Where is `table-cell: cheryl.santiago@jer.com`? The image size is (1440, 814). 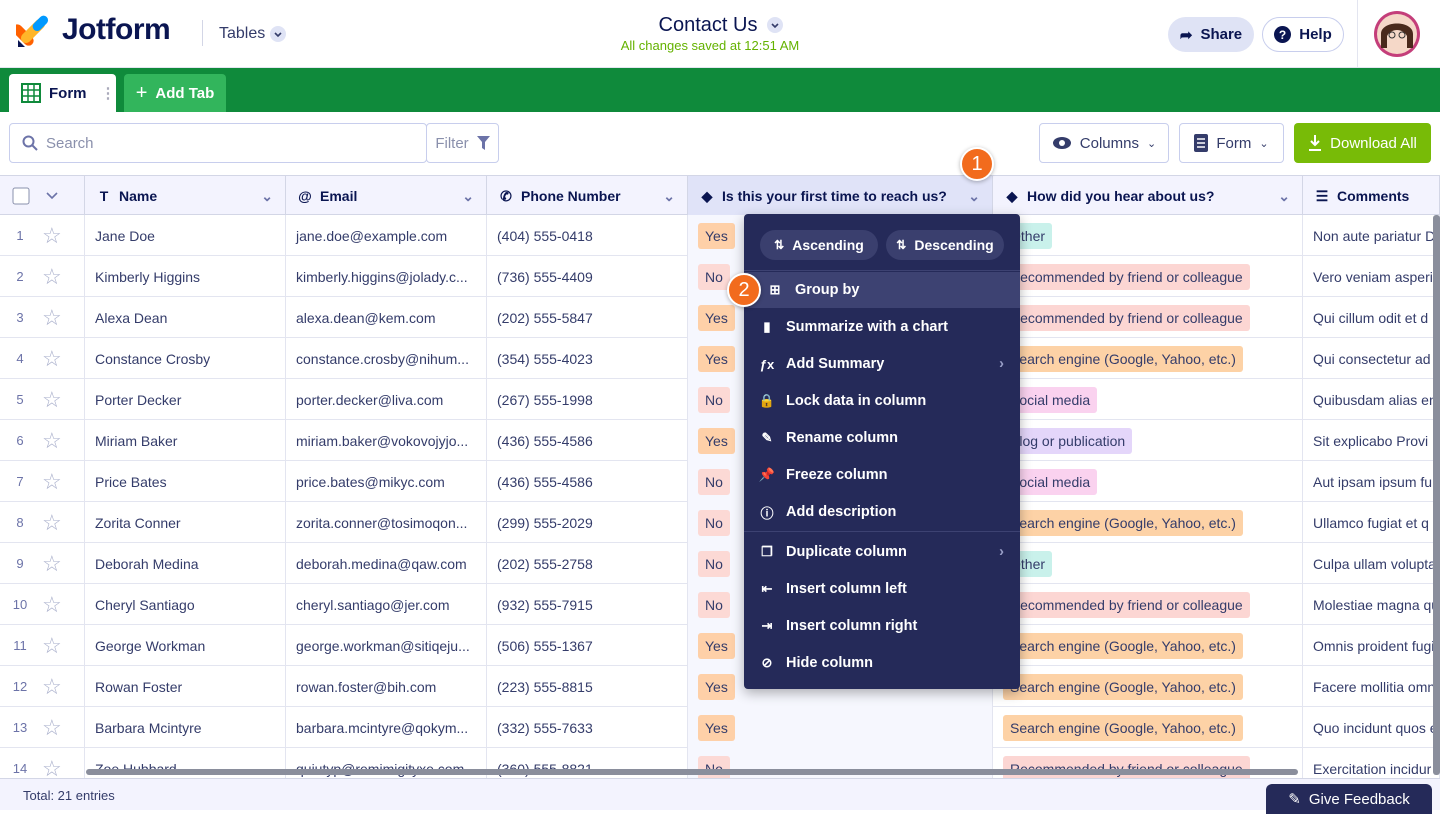 table-cell: cheryl.santiago@jer.com is located at coordinates (386, 604).